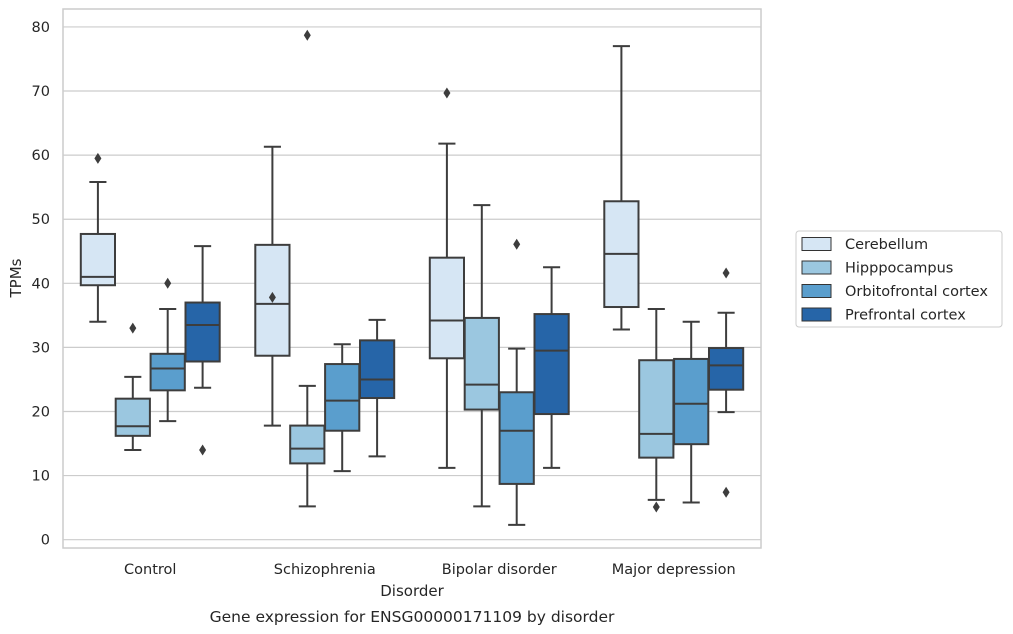  Describe the element at coordinates (325, 570) in the screenshot. I see `x-tick-label: Schizophrenia` at that location.